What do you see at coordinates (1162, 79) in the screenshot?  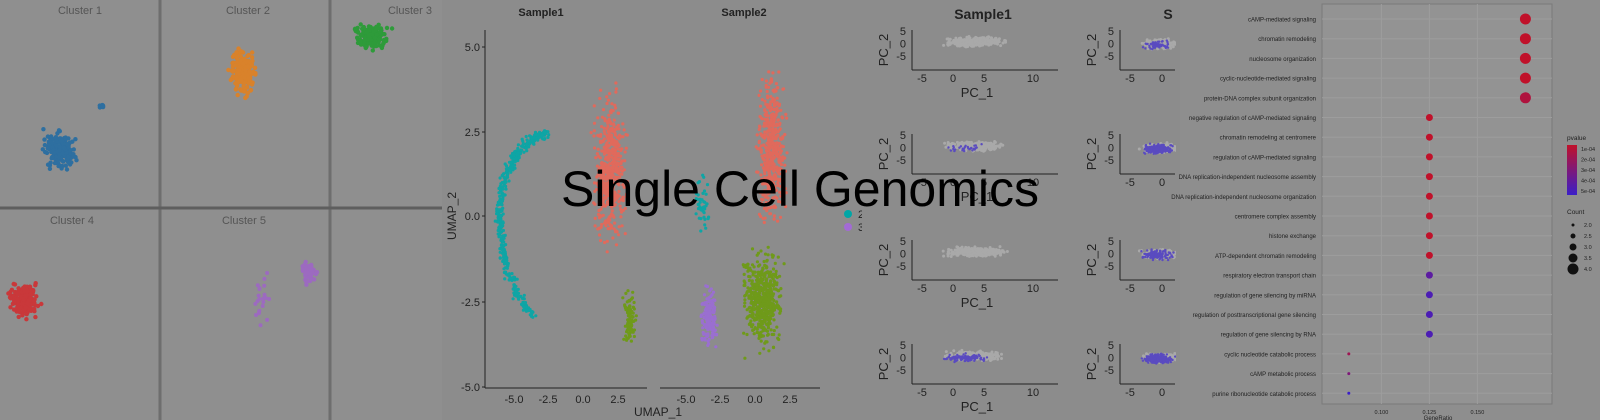 I see `x-tick-label: 0` at bounding box center [1162, 79].